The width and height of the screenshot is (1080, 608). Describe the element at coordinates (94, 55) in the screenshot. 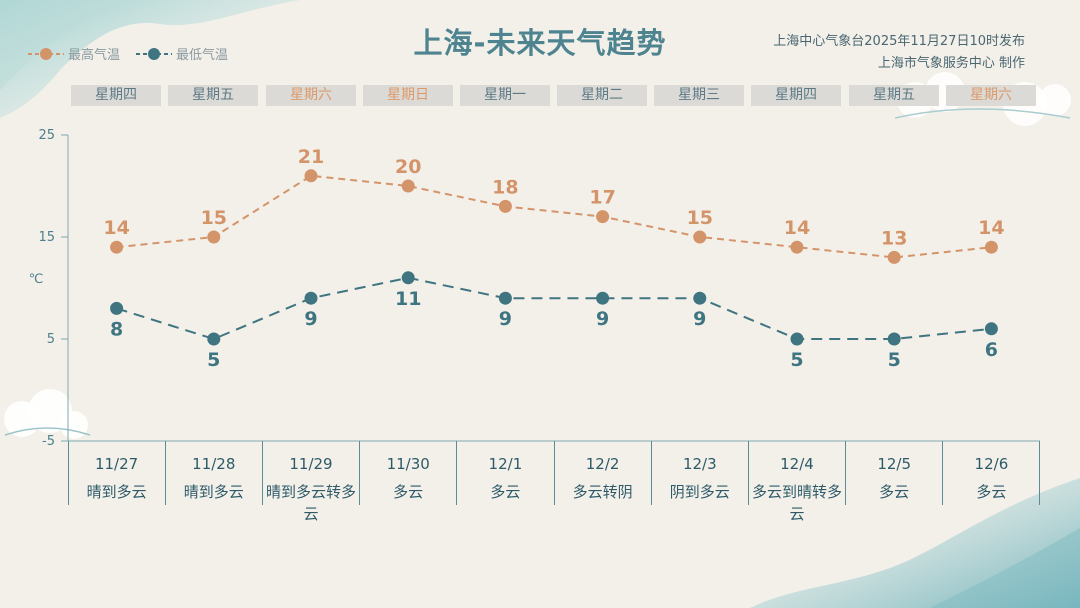

I see `legend-label-high: 最高气温` at that location.